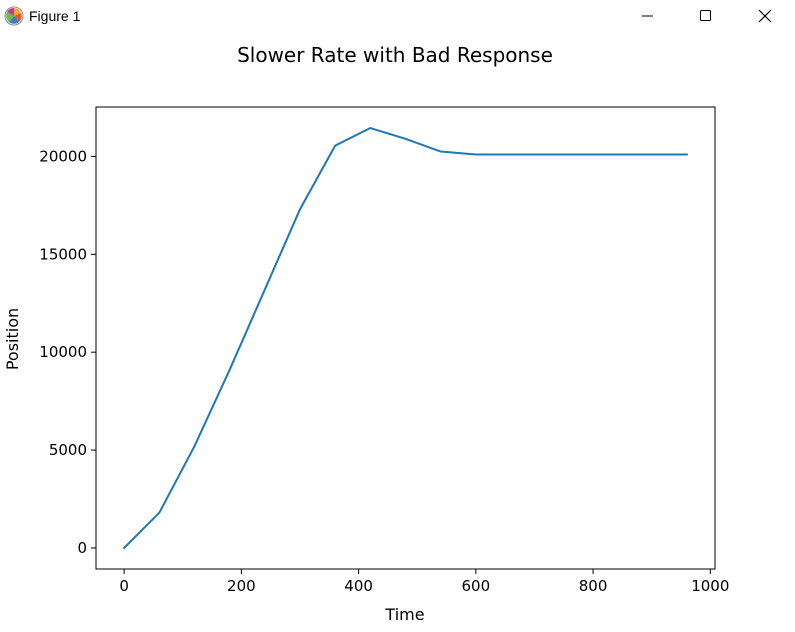  Describe the element at coordinates (424, 582) in the screenshot. I see `x-ticks: 0 200 400 600 800 1000` at that location.